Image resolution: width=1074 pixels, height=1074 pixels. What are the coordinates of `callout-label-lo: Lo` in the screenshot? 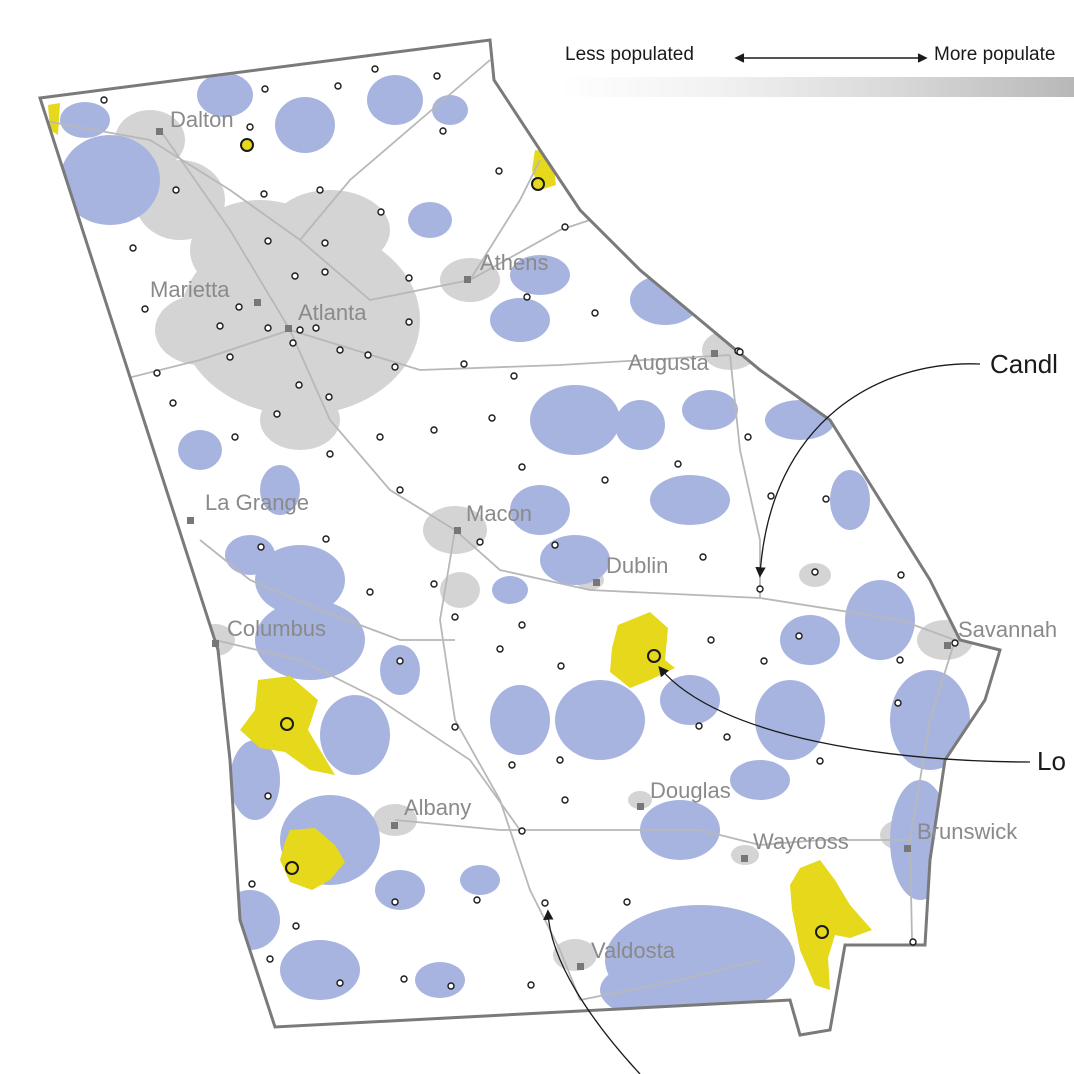 It's located at (1051, 761).